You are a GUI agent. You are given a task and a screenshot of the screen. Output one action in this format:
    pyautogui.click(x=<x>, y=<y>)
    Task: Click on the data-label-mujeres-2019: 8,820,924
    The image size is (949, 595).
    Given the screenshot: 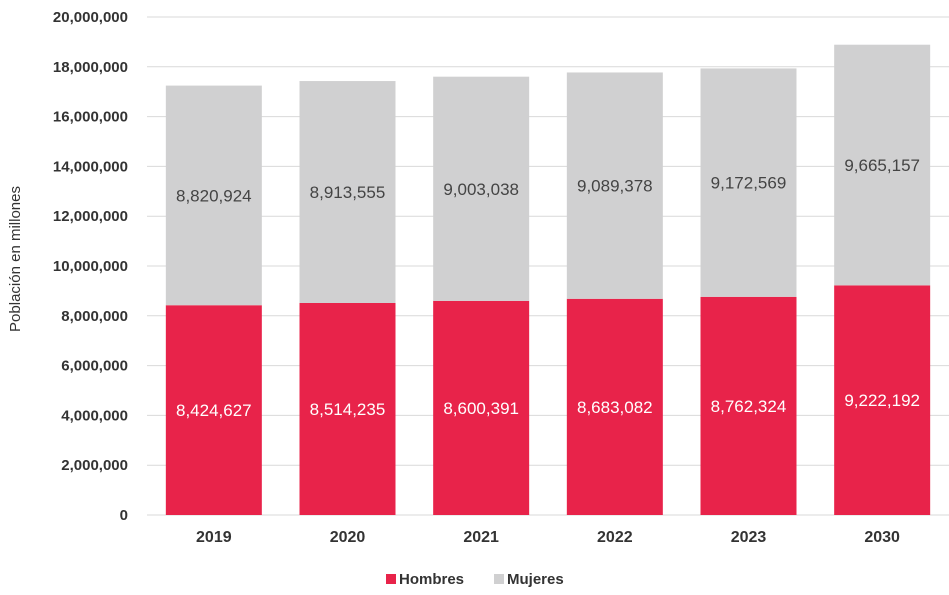 What is the action you would take?
    pyautogui.click(x=214, y=195)
    